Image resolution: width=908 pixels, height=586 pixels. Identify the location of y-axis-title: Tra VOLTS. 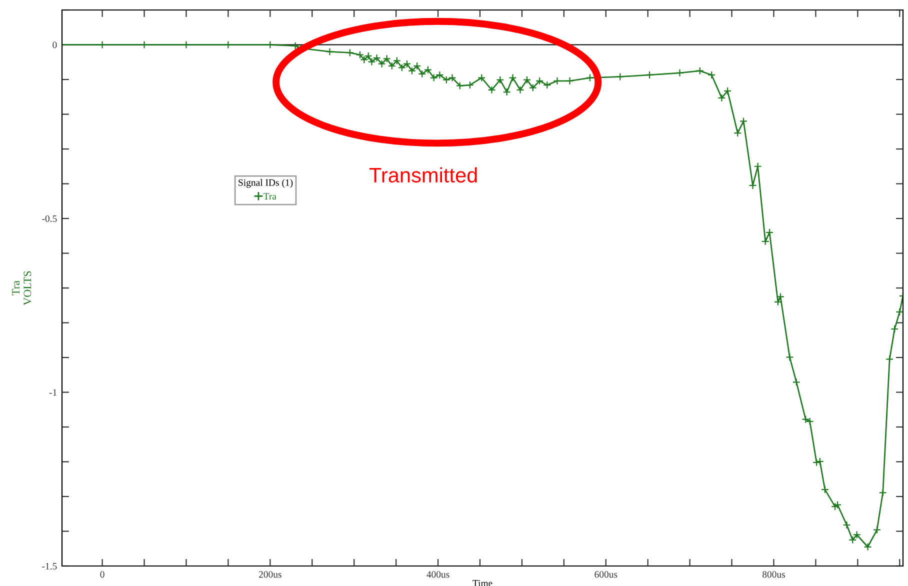
(22, 288).